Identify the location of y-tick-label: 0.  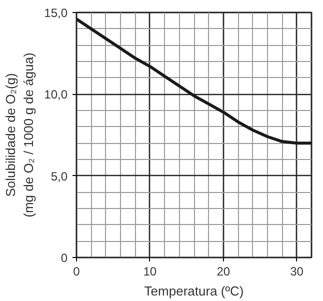
(64, 258).